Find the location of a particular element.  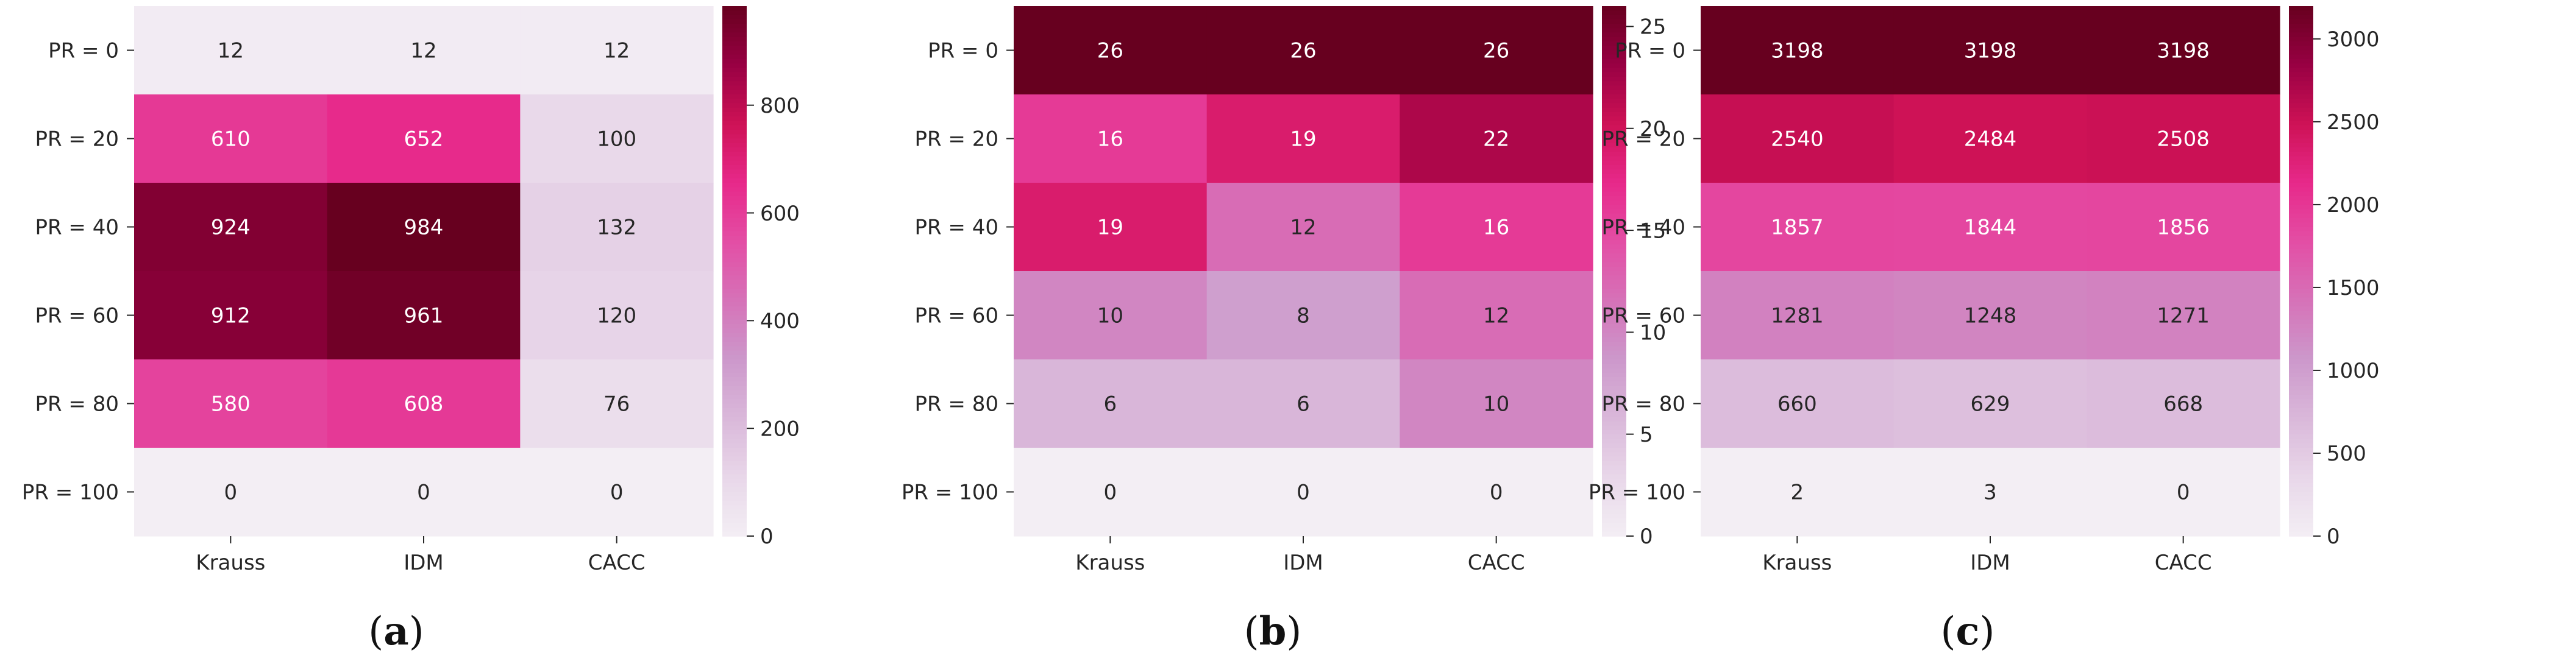

panel-b-cell-r2-c0 is located at coordinates (1111, 227).